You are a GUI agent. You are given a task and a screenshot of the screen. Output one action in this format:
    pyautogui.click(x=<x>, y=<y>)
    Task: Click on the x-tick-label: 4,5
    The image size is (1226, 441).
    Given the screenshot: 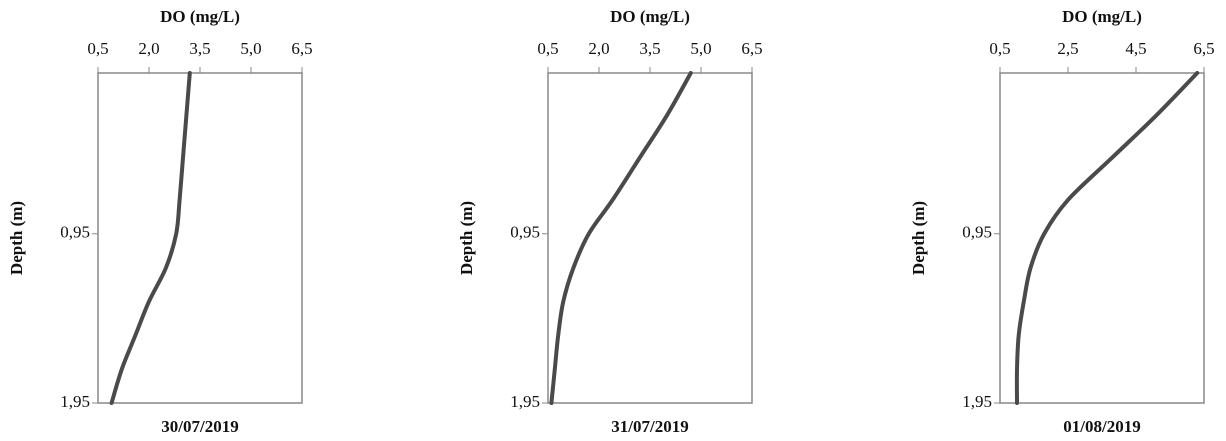 What is the action you would take?
    pyautogui.click(x=1135, y=48)
    